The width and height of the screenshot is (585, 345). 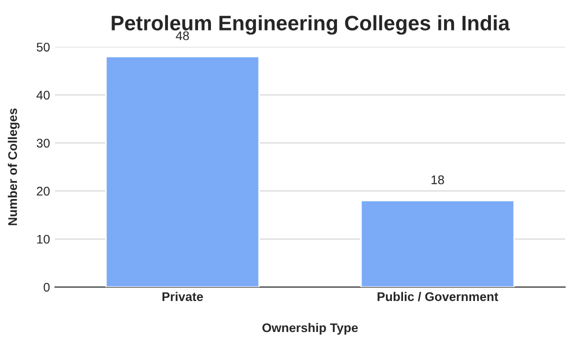 I want to click on x-tick-label: Private, so click(x=182, y=297).